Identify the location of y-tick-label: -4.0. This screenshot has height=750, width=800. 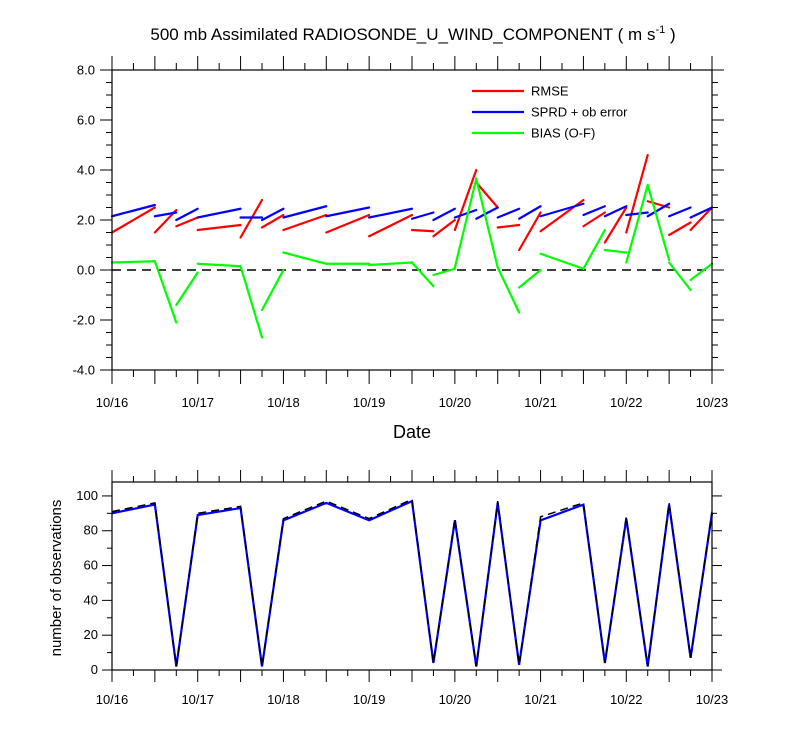
(84, 370).